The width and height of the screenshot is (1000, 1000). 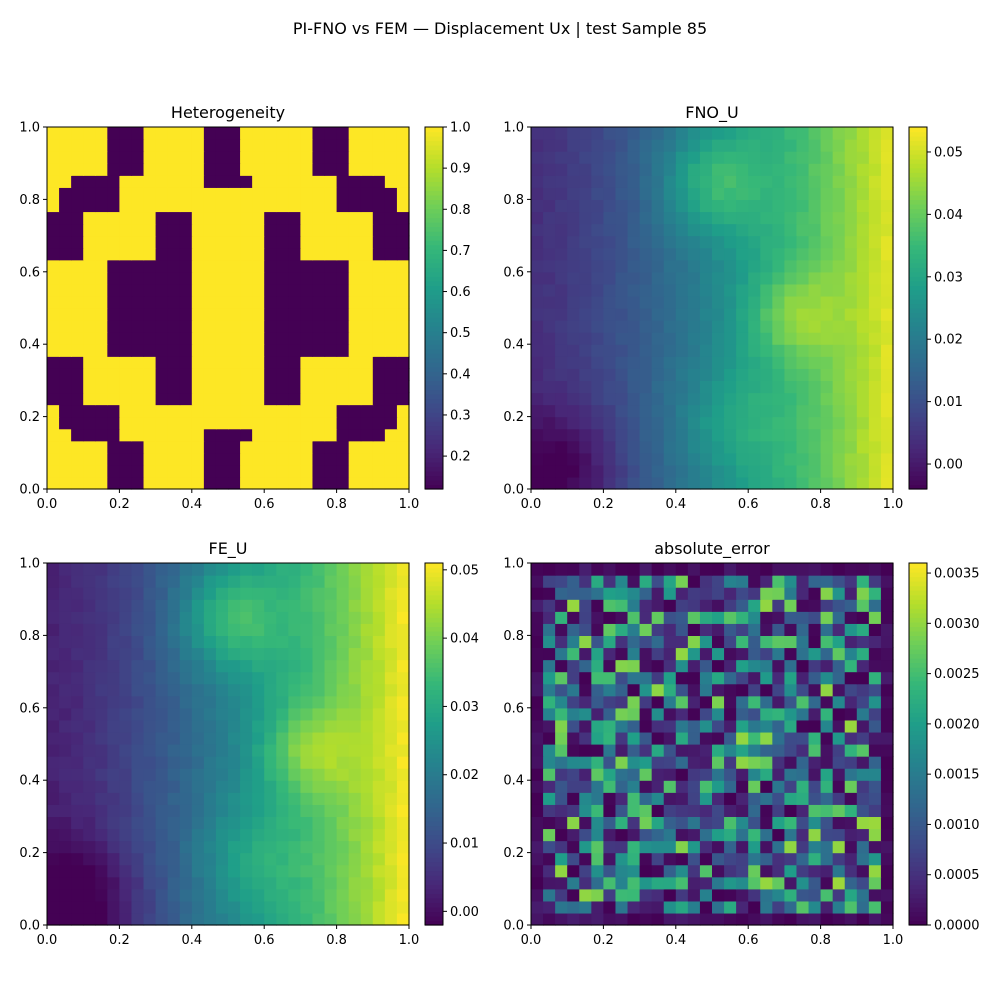 What do you see at coordinates (228, 112) in the screenshot?
I see `panel-title: Heterogeneity` at bounding box center [228, 112].